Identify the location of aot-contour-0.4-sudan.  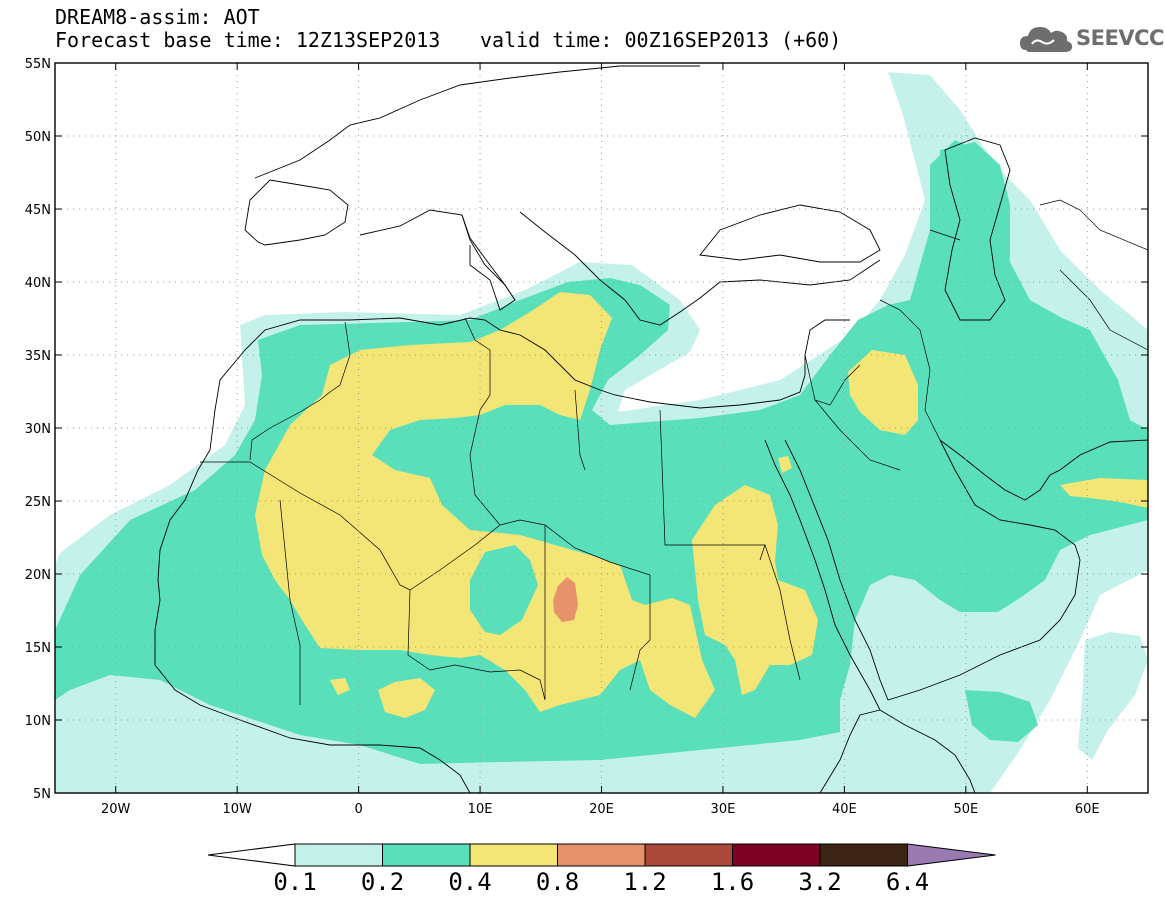
(755, 590).